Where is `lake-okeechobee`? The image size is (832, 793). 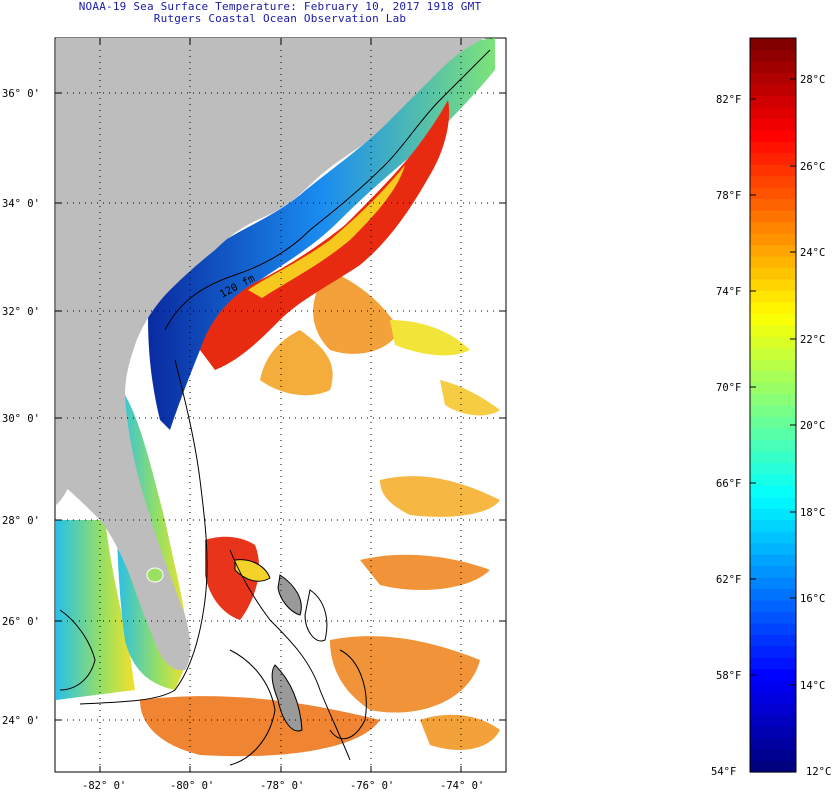 lake-okeechobee is located at coordinates (155, 575).